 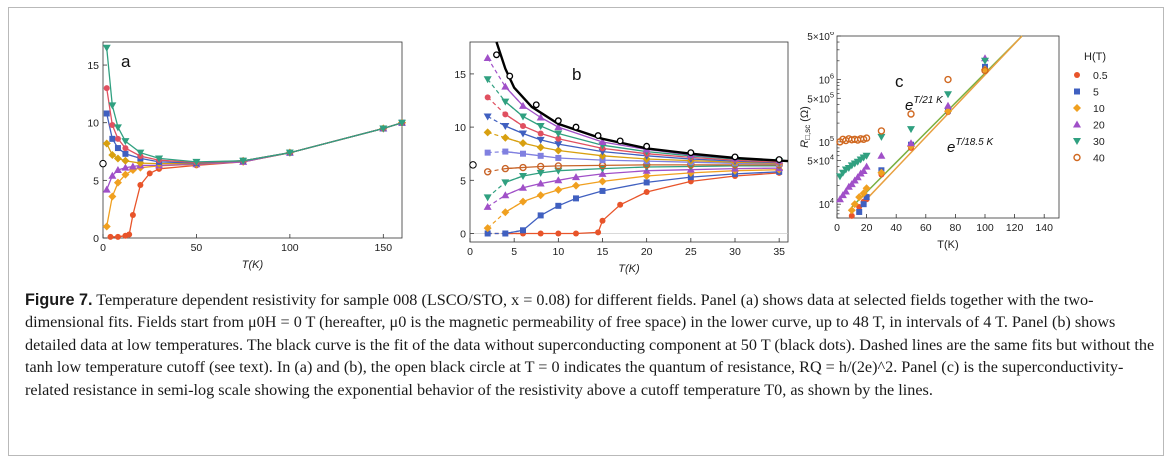 I want to click on x-tick-label: 120, so click(x=1015, y=228).